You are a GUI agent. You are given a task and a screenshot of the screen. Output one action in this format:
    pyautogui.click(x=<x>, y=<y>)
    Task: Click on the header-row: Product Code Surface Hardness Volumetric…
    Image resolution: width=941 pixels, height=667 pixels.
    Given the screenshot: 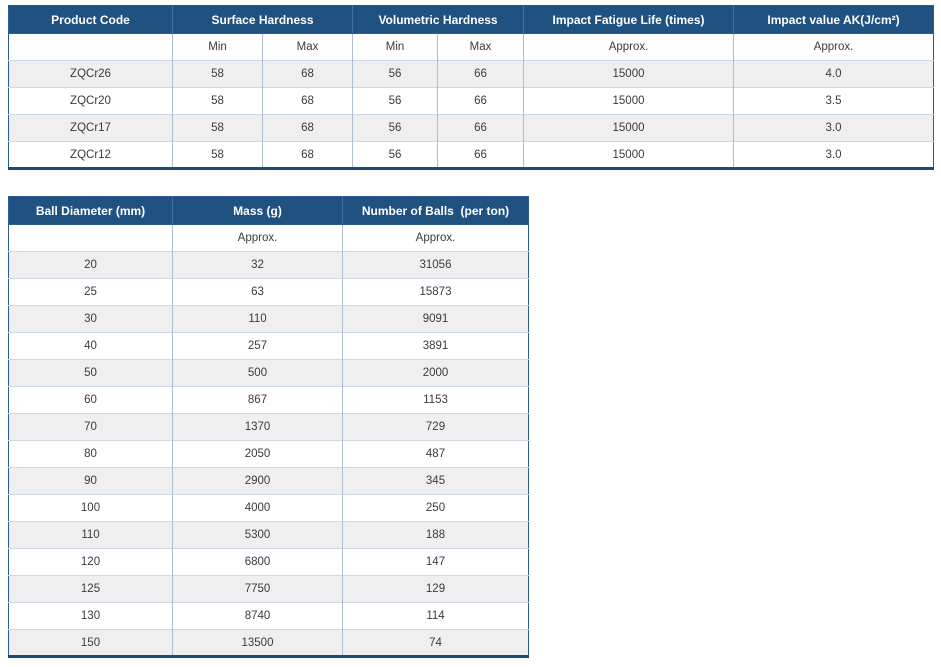 What is the action you would take?
    pyautogui.click(x=471, y=19)
    